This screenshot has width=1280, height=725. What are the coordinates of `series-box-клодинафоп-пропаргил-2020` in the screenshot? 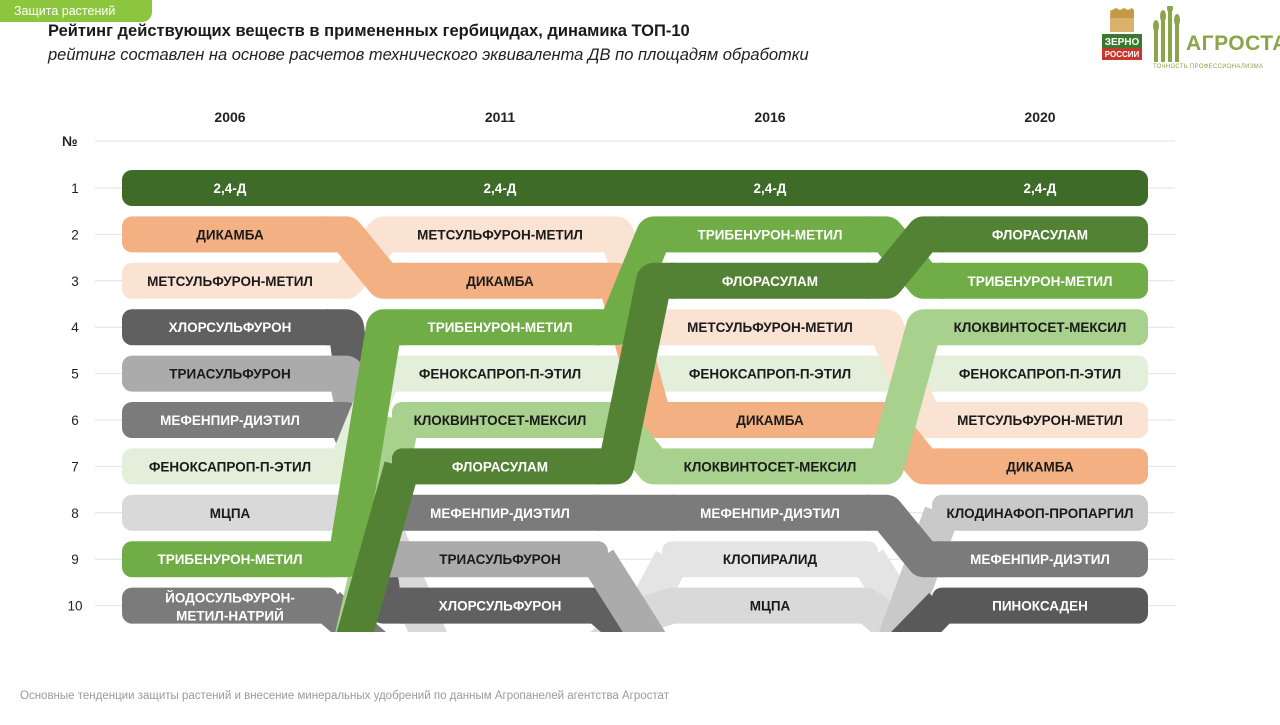 It's located at (1040, 512).